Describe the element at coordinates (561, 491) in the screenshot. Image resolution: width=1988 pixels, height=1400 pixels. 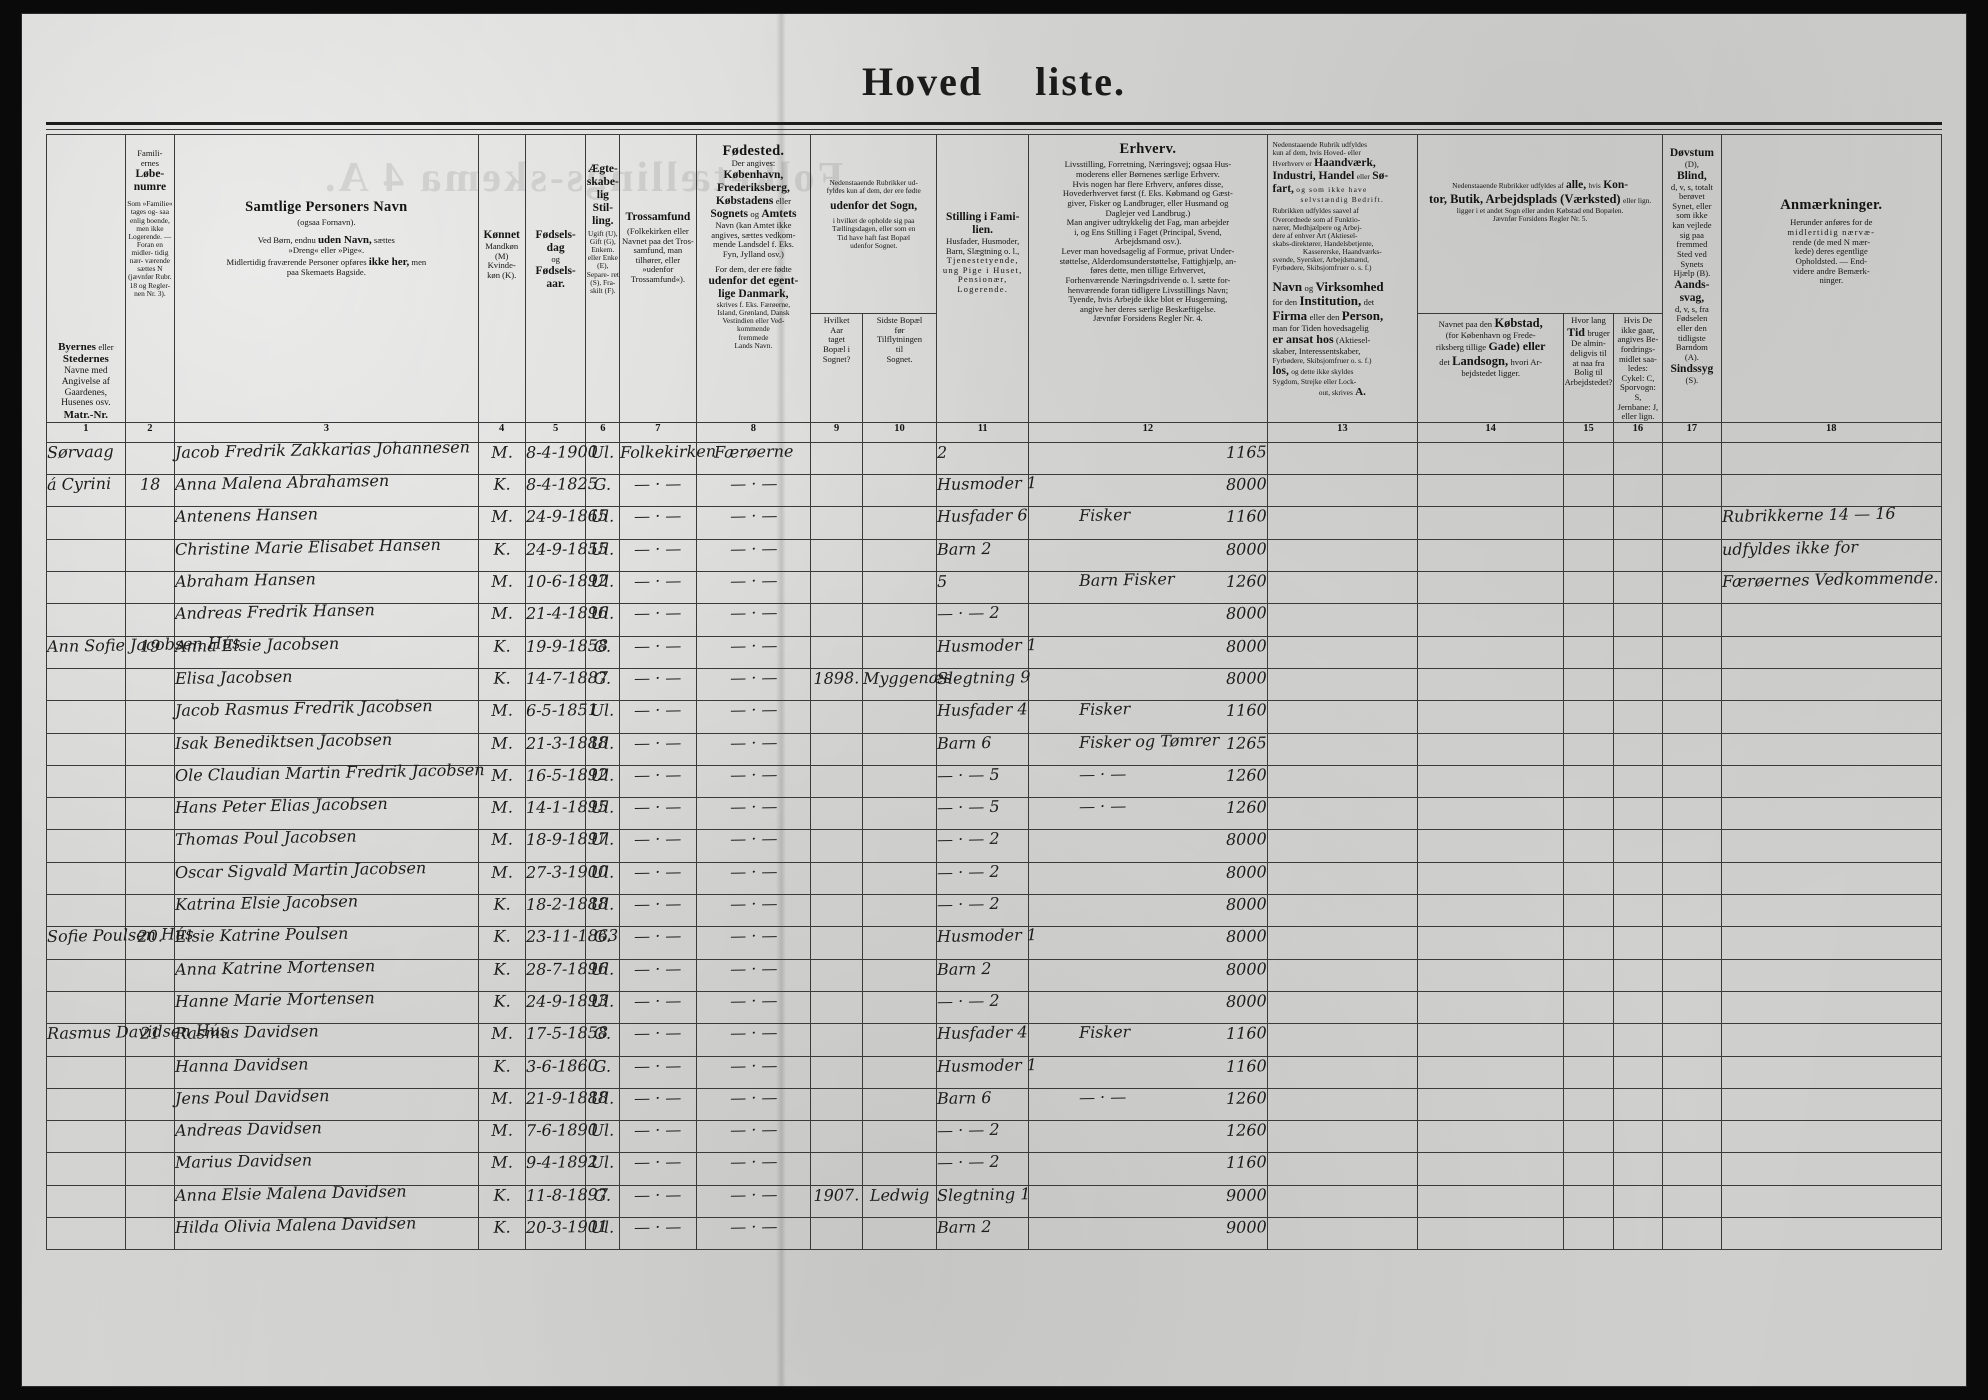
I see `cell-birth-date: 8-4-1825` at that location.